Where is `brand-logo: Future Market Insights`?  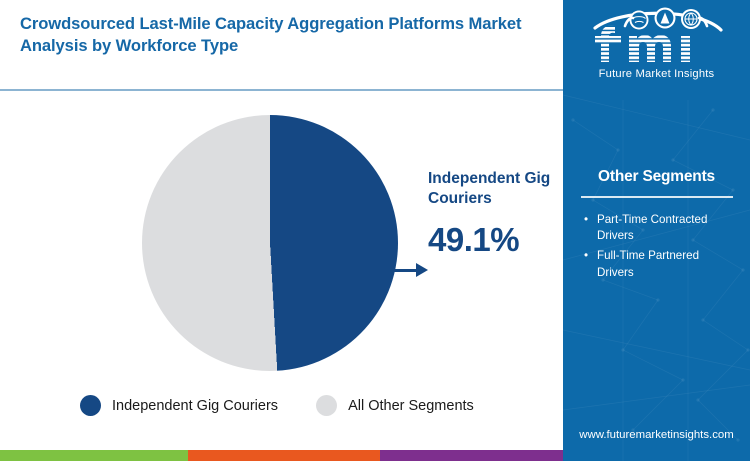 brand-logo: Future Market Insights is located at coordinates (656, 43).